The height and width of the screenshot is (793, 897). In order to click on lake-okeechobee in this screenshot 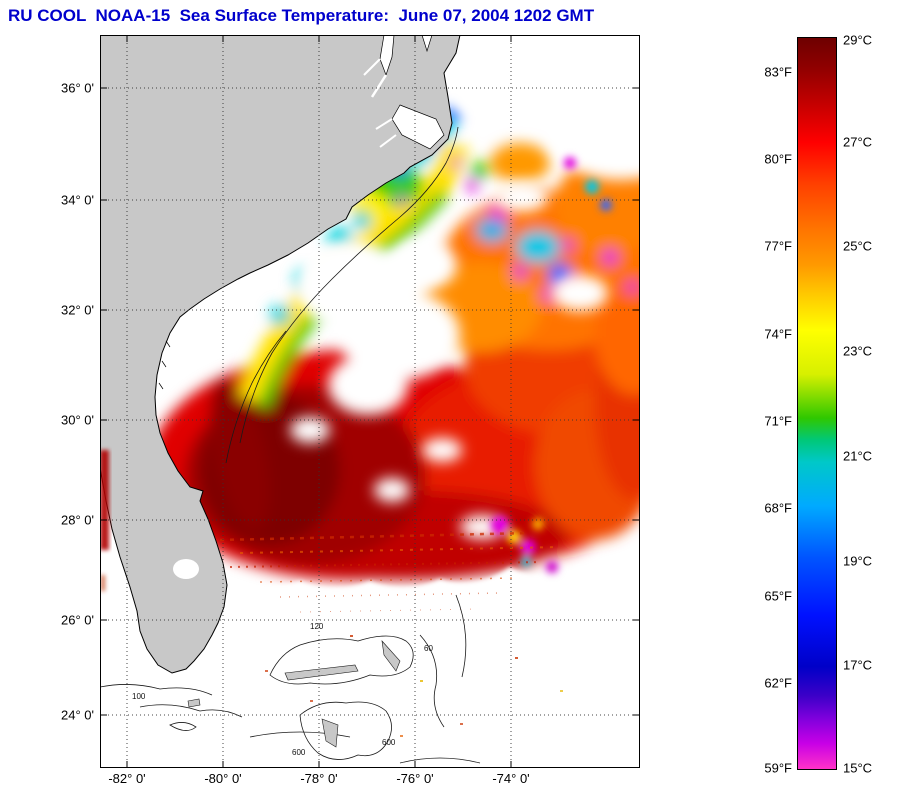, I will do `click(186, 569)`.